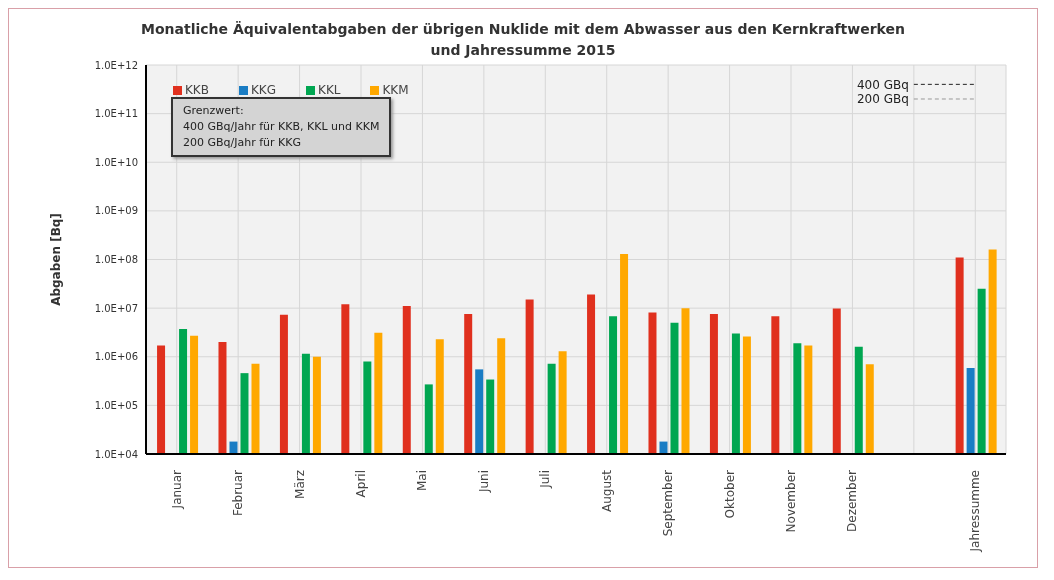  What do you see at coordinates (281, 127) in the screenshot?
I see `annotation: 400 GBq/Jahr für KKB, KKL und KKM` at bounding box center [281, 127].